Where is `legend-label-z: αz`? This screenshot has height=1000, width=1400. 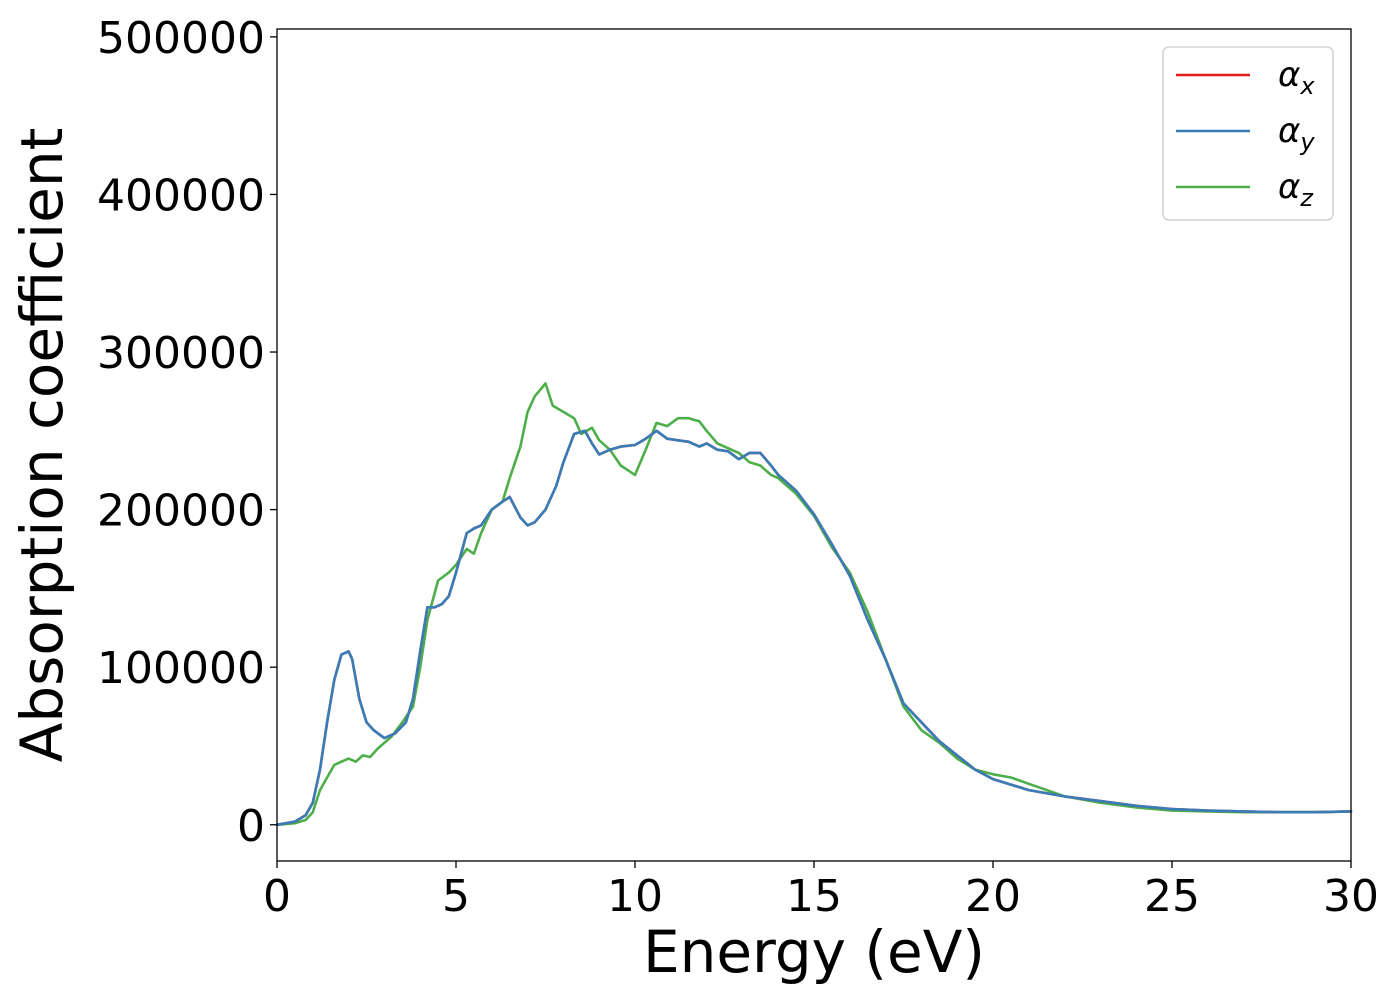 legend-label-z: αz is located at coordinates (1296, 189).